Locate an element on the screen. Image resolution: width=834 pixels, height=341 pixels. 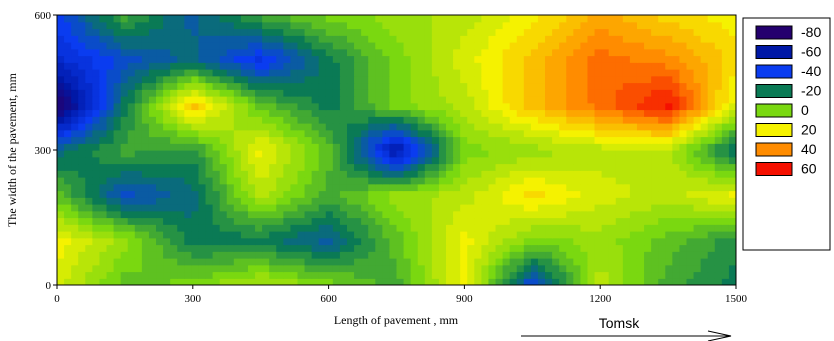
legend-label: -60 is located at coordinates (811, 52).